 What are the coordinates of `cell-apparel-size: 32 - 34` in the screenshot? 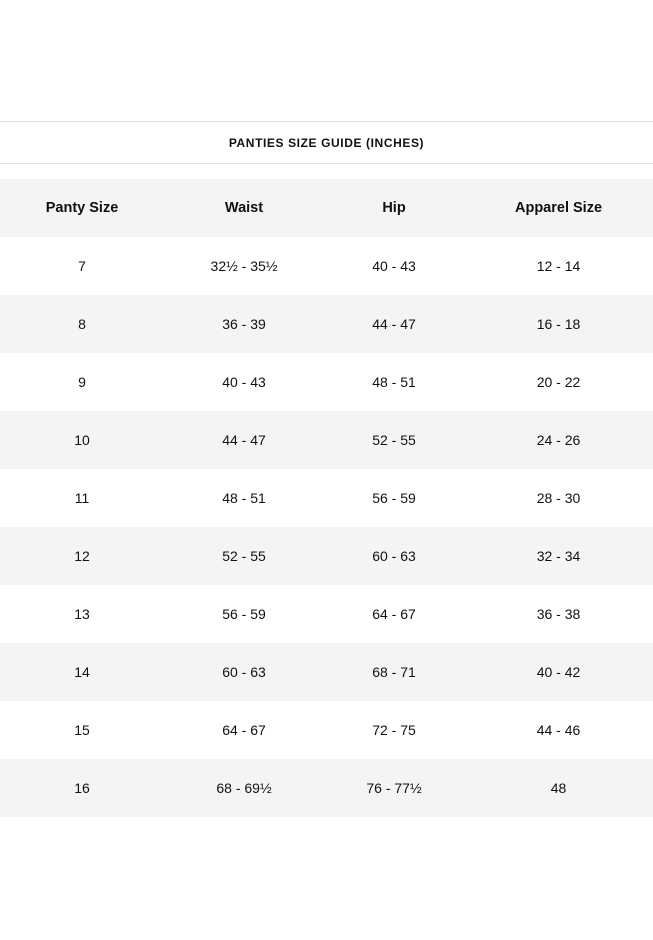 It's located at (558, 556).